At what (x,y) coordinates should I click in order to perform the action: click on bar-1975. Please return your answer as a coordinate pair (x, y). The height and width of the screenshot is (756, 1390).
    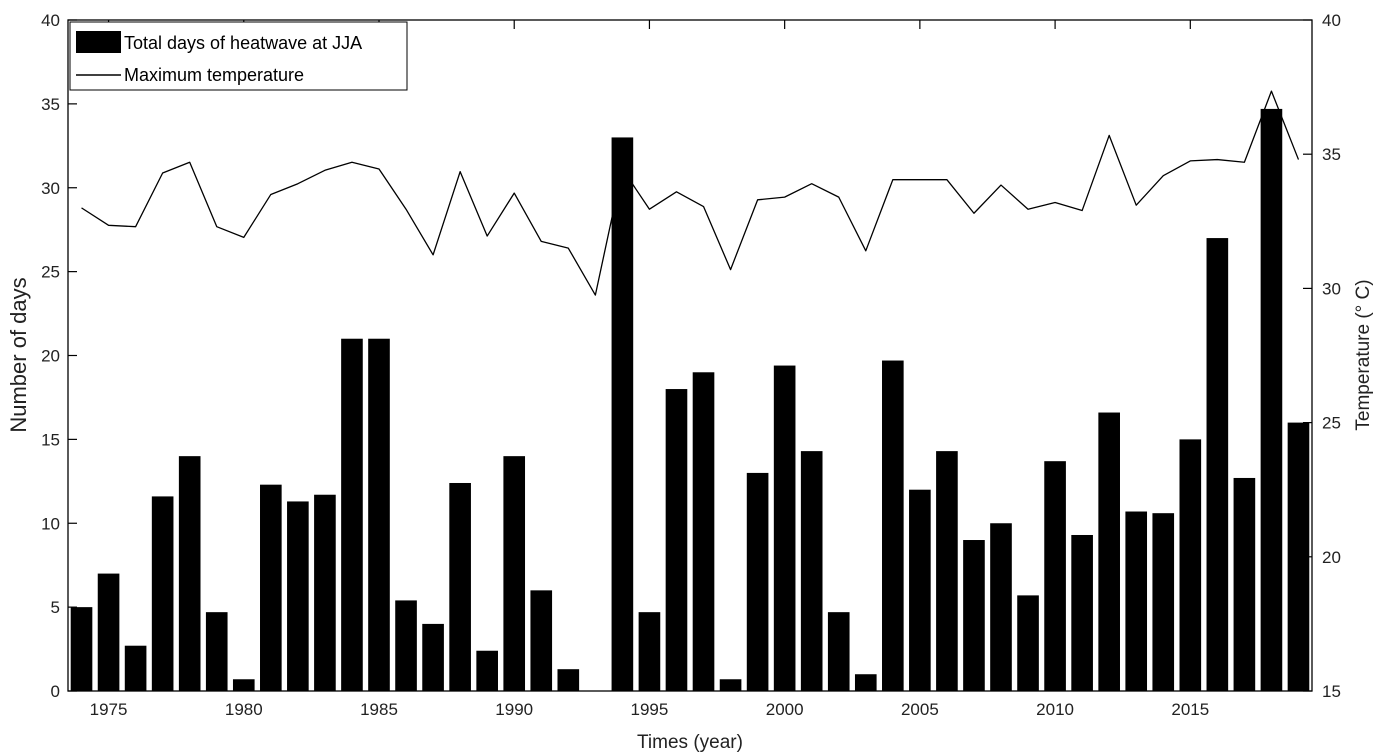
    Looking at the image, I should click on (108, 632).